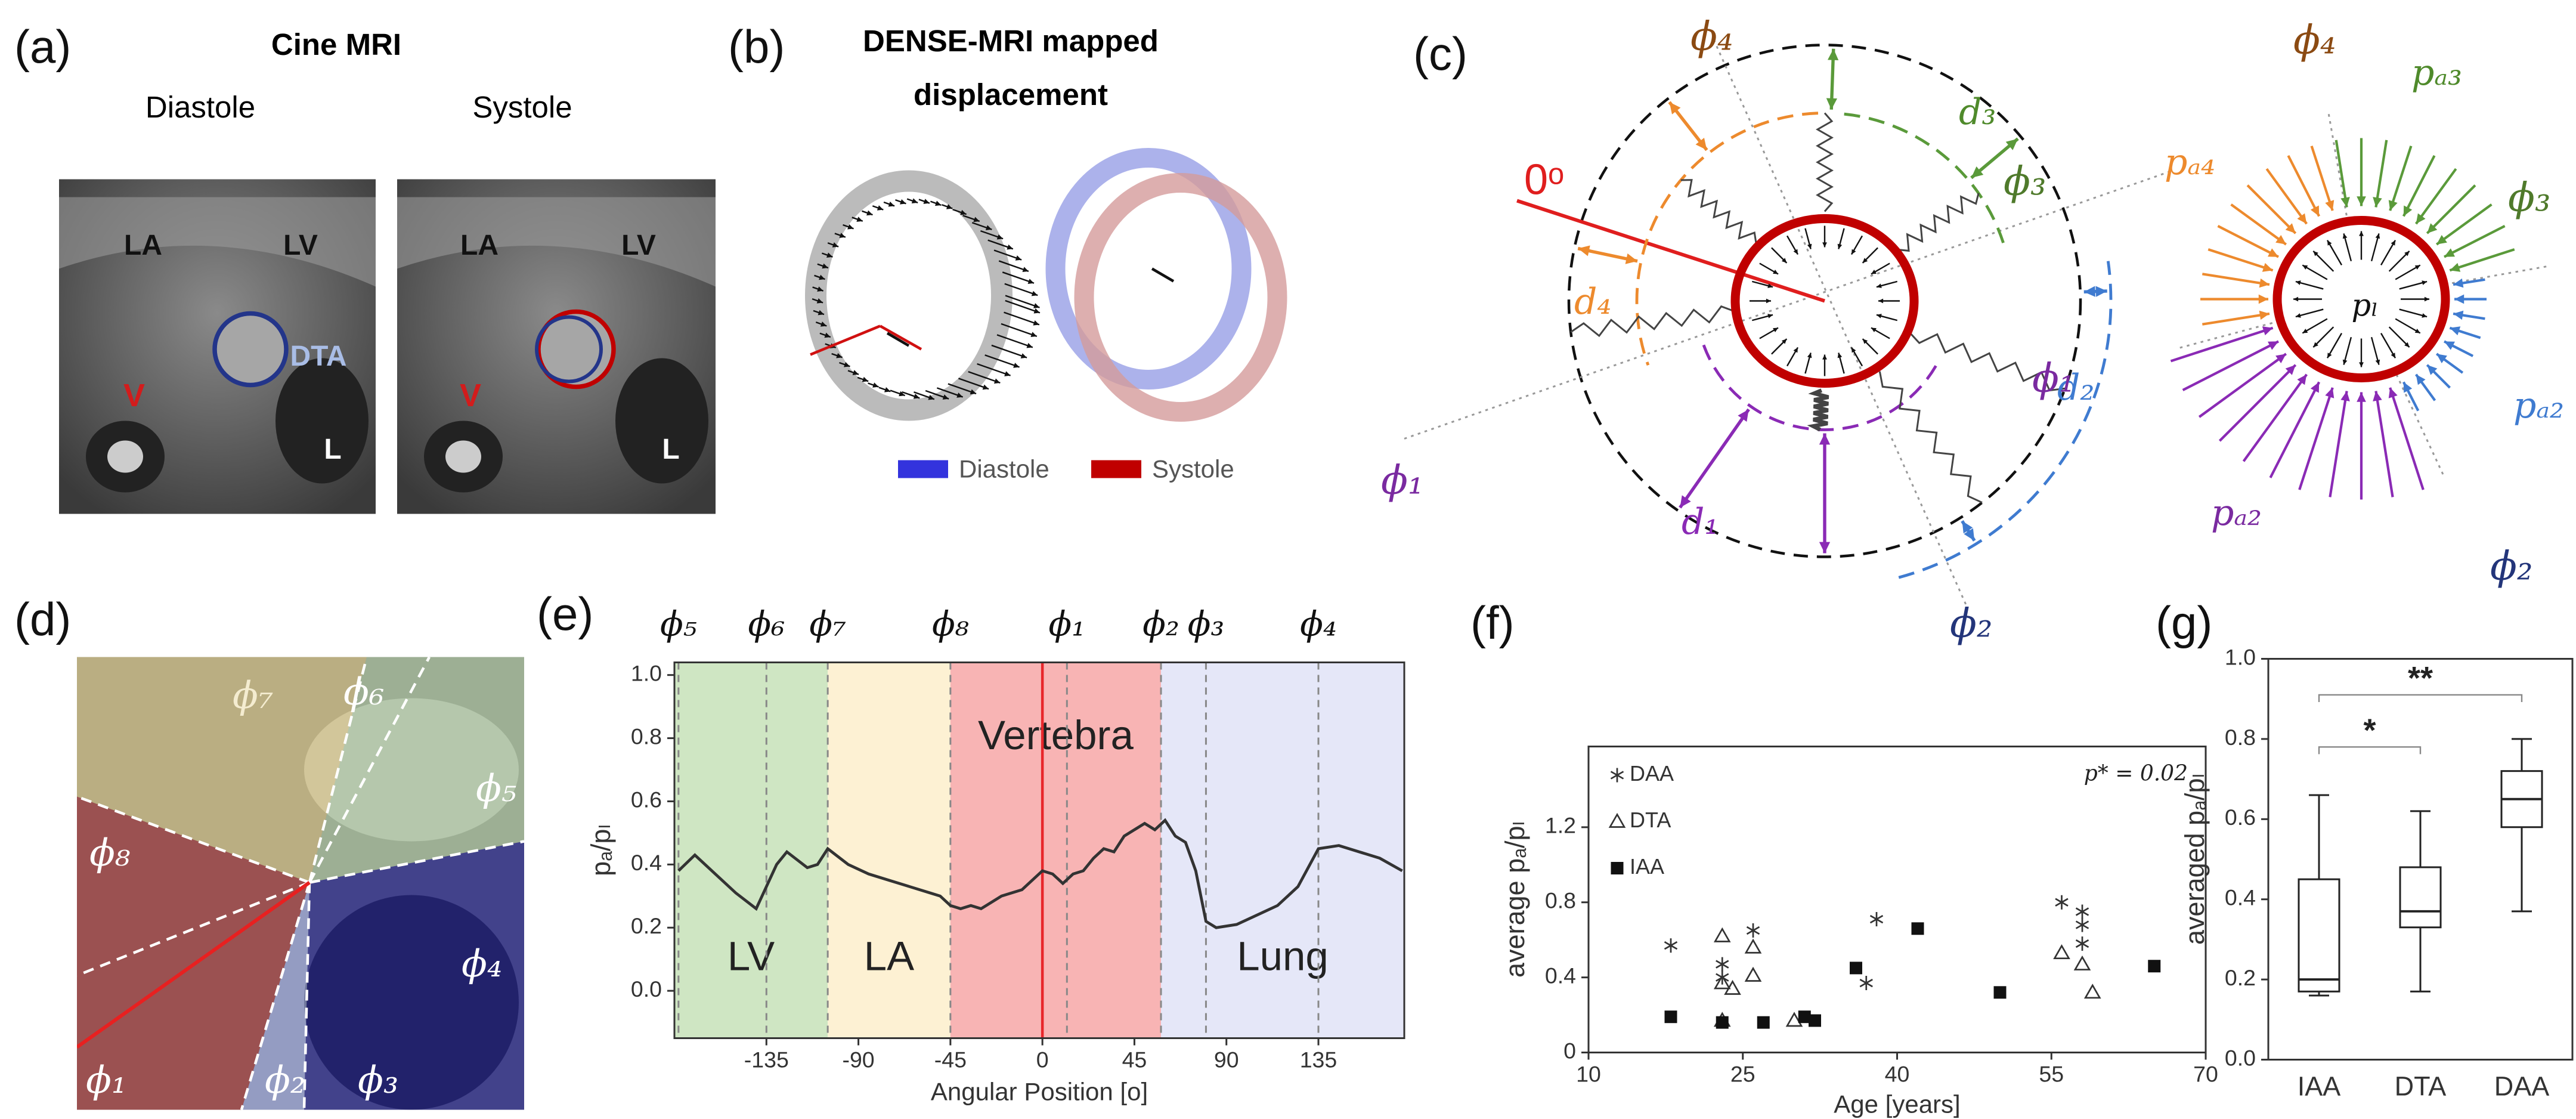 The image size is (2576, 1119). What do you see at coordinates (1743, 1073) in the screenshot?
I see `x-tick-label: 25` at bounding box center [1743, 1073].